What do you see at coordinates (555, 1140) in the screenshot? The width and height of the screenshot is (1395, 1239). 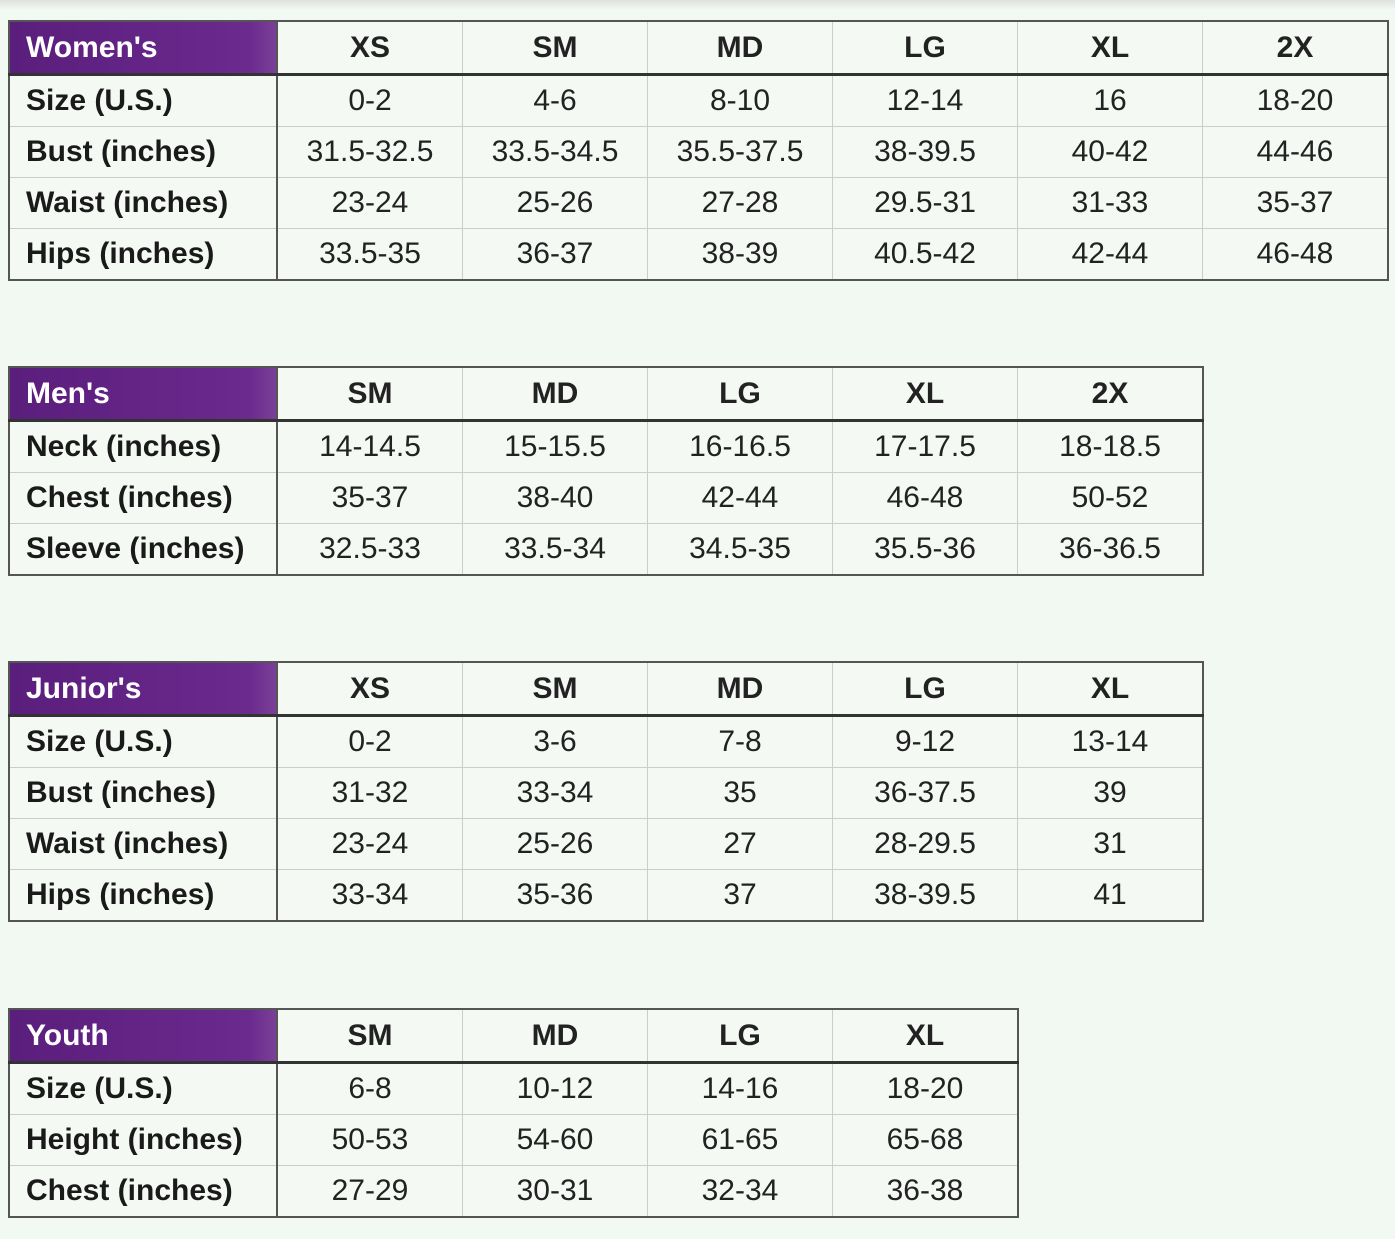 I see `measurement: 54-60` at bounding box center [555, 1140].